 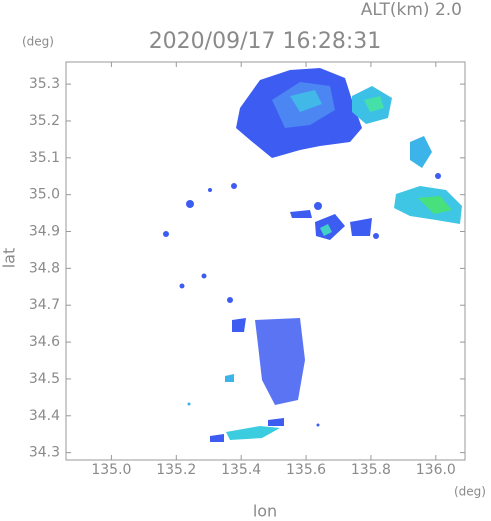 What do you see at coordinates (436, 470) in the screenshot?
I see `x-tick-label: 136.0` at bounding box center [436, 470].